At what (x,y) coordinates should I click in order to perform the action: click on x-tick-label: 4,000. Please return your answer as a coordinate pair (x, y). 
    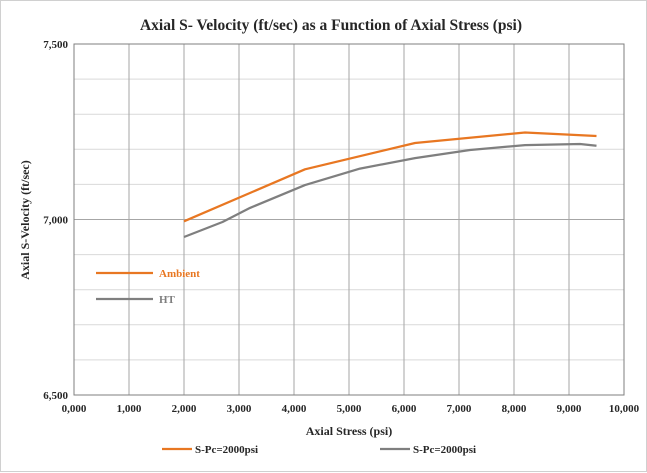
    Looking at the image, I should click on (294, 409).